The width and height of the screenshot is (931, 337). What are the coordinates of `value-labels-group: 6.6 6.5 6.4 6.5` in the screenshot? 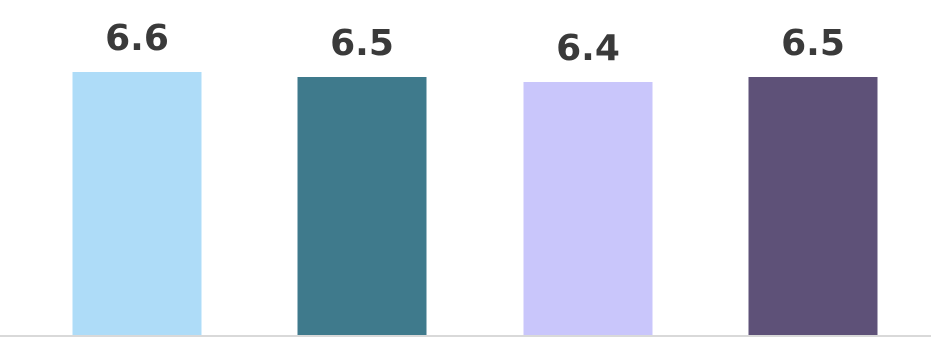 It's located at (475, 43).